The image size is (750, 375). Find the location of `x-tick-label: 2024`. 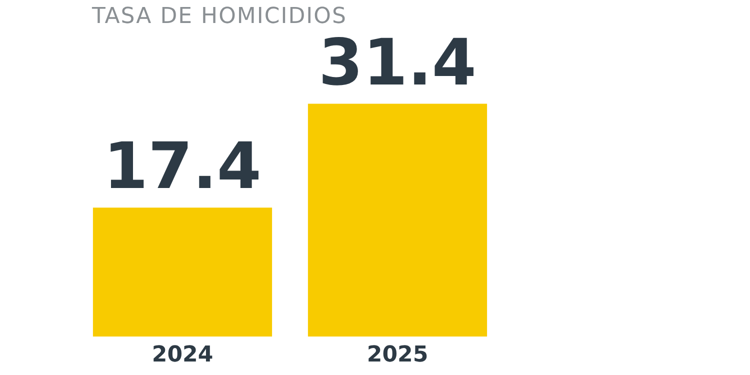

x-tick-label: 2024 is located at coordinates (183, 355).